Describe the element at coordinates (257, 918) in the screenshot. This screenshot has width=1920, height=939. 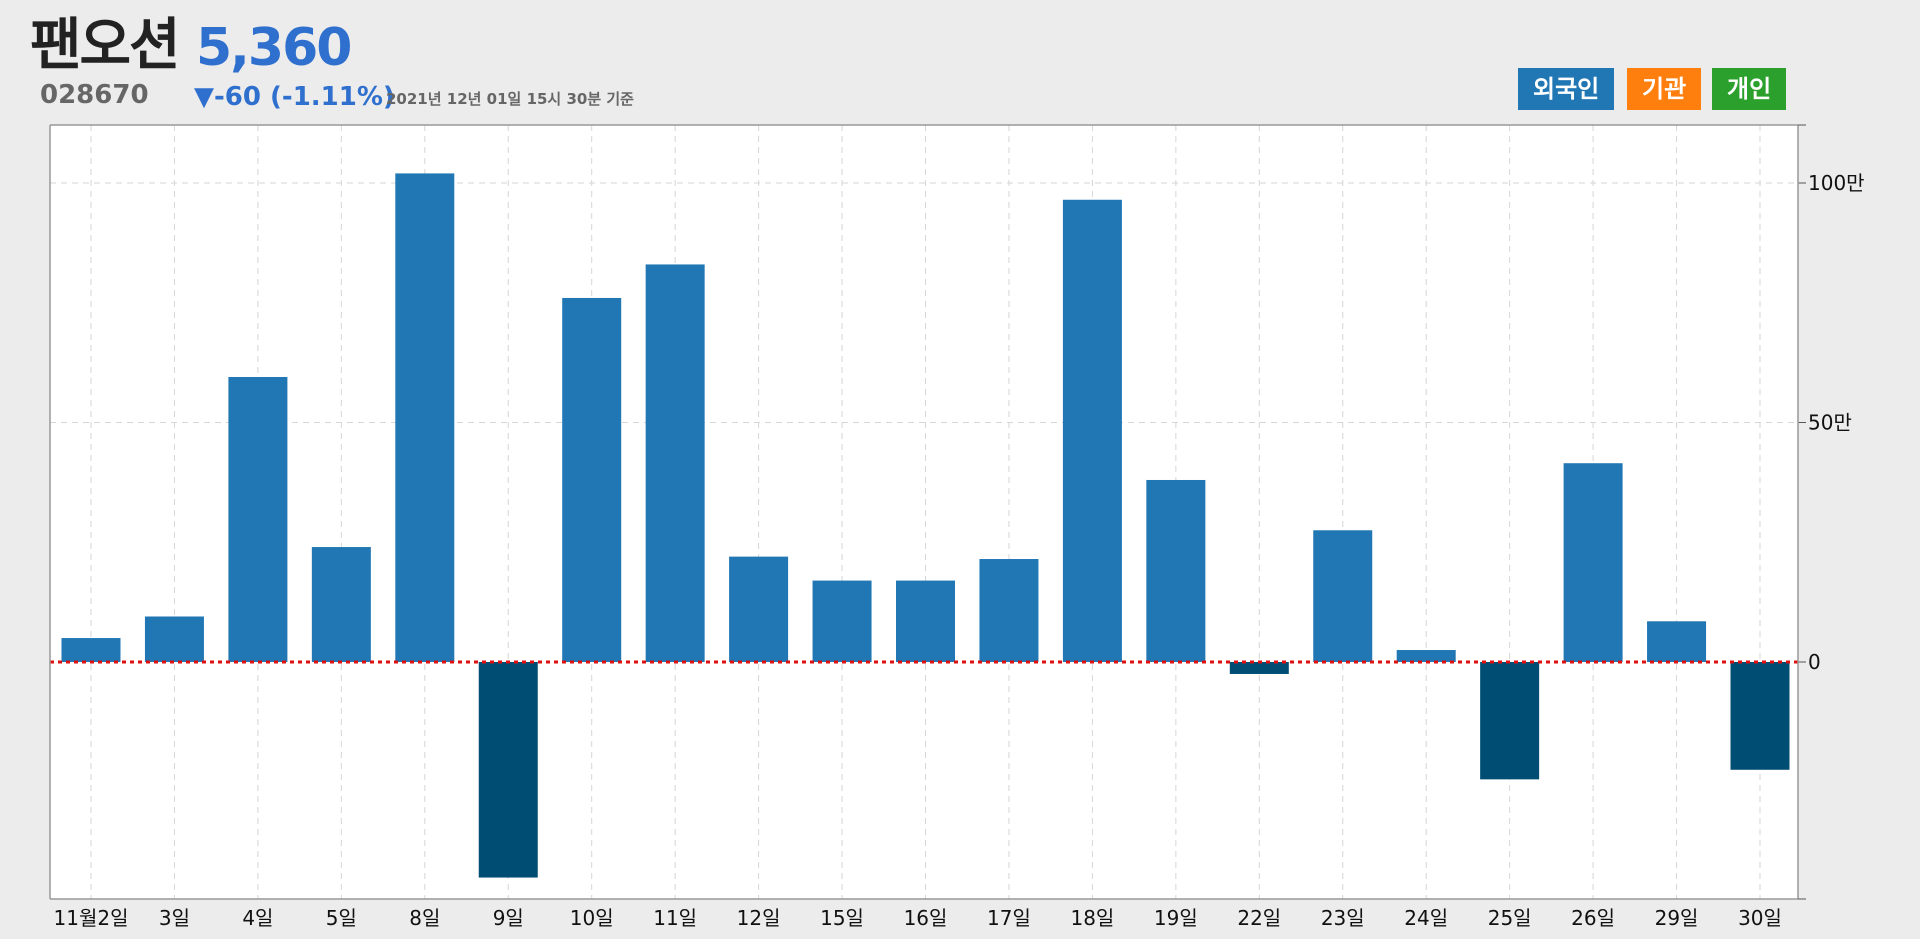
I see `x-tick-label: 4일` at that location.